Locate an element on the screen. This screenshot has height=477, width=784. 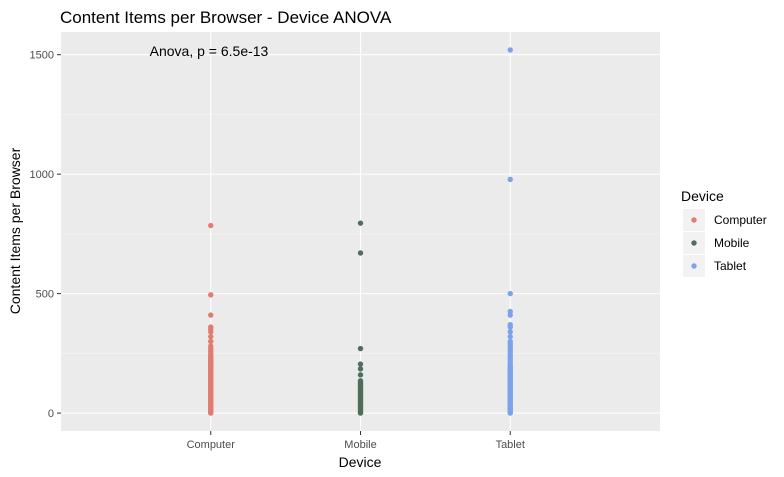
legend-marker-computer is located at coordinates (693, 219).